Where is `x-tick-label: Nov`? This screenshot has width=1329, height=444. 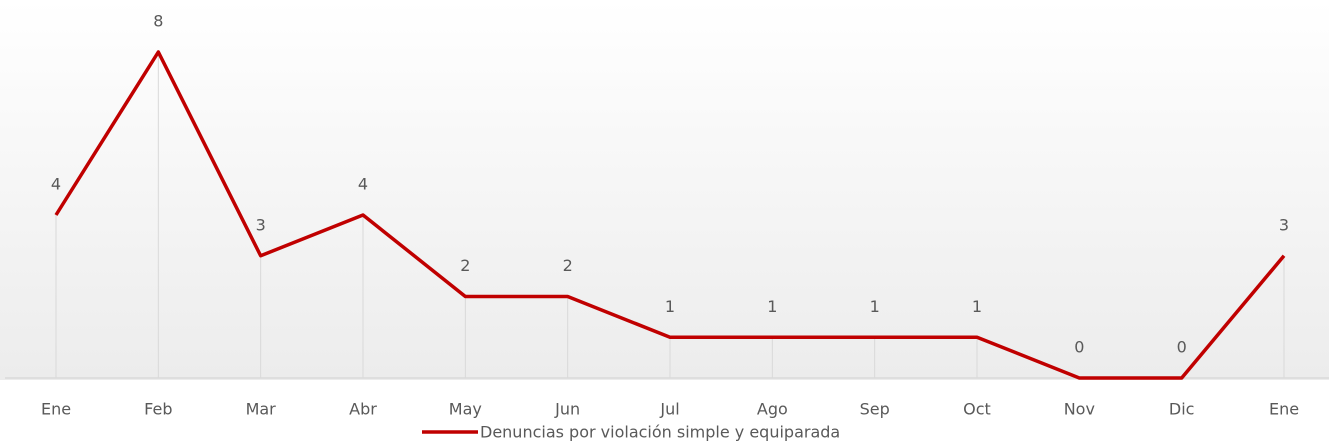
x-tick-label: Nov is located at coordinates (1079, 409).